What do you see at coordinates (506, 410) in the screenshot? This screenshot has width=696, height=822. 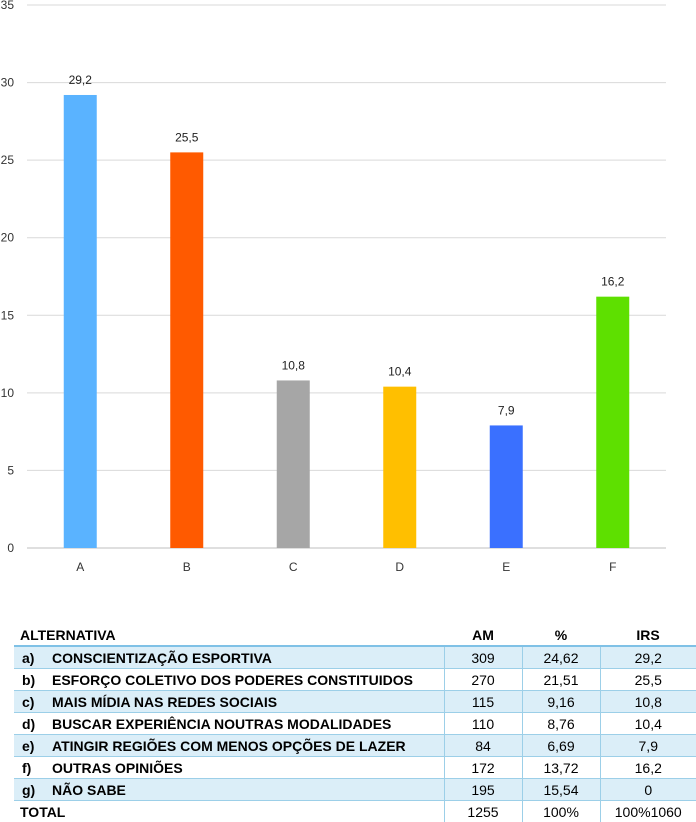 I see `data-label: 7,9` at bounding box center [506, 410].